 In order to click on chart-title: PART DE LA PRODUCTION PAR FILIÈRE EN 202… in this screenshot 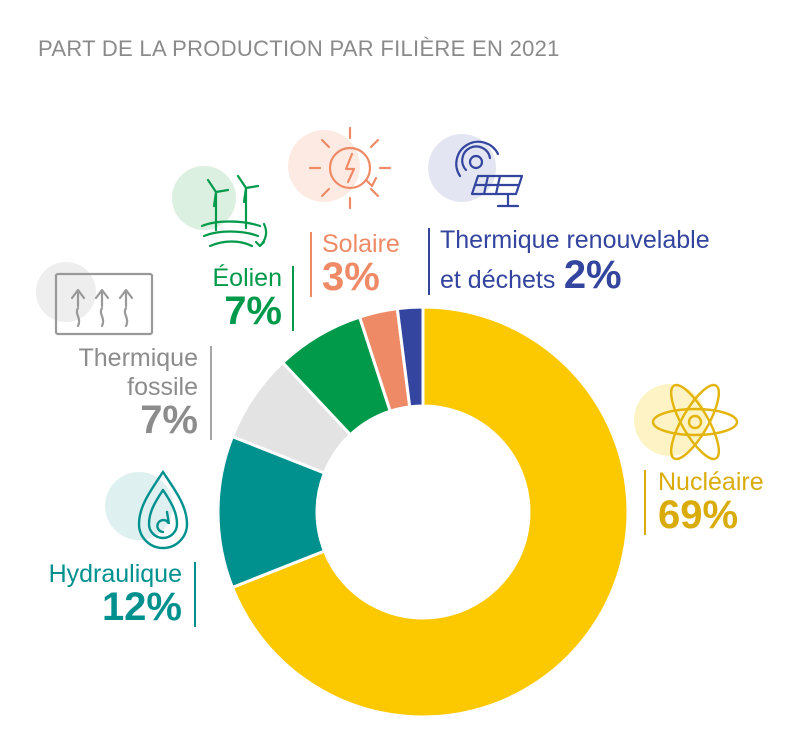, I will do `click(299, 48)`.